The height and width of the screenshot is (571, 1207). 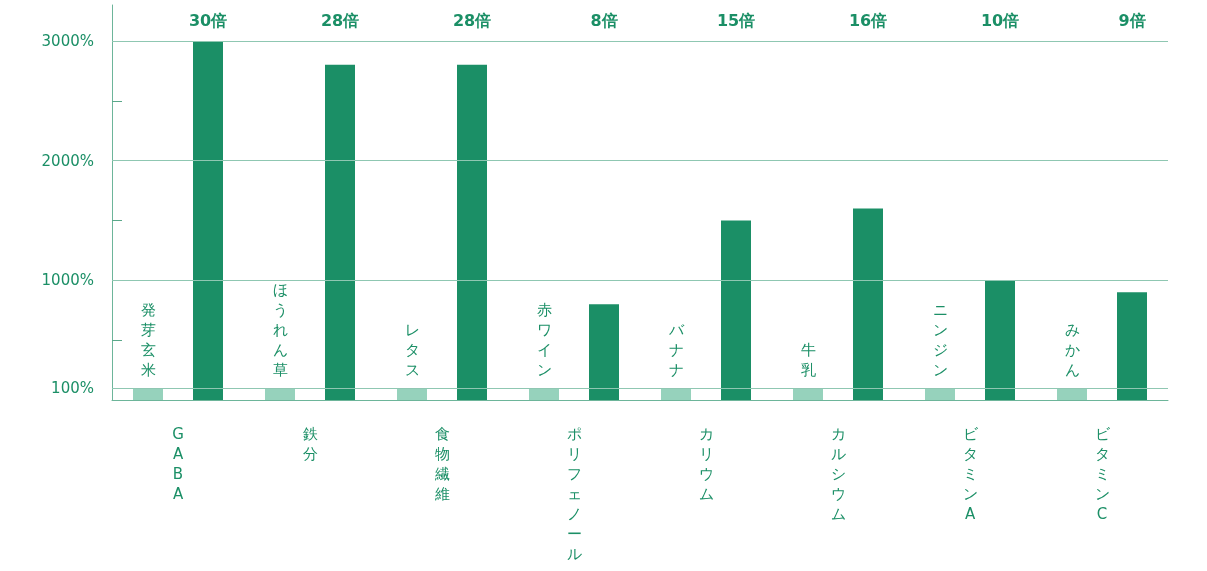 I want to click on y-tick-label: 100%, so click(x=72, y=388).